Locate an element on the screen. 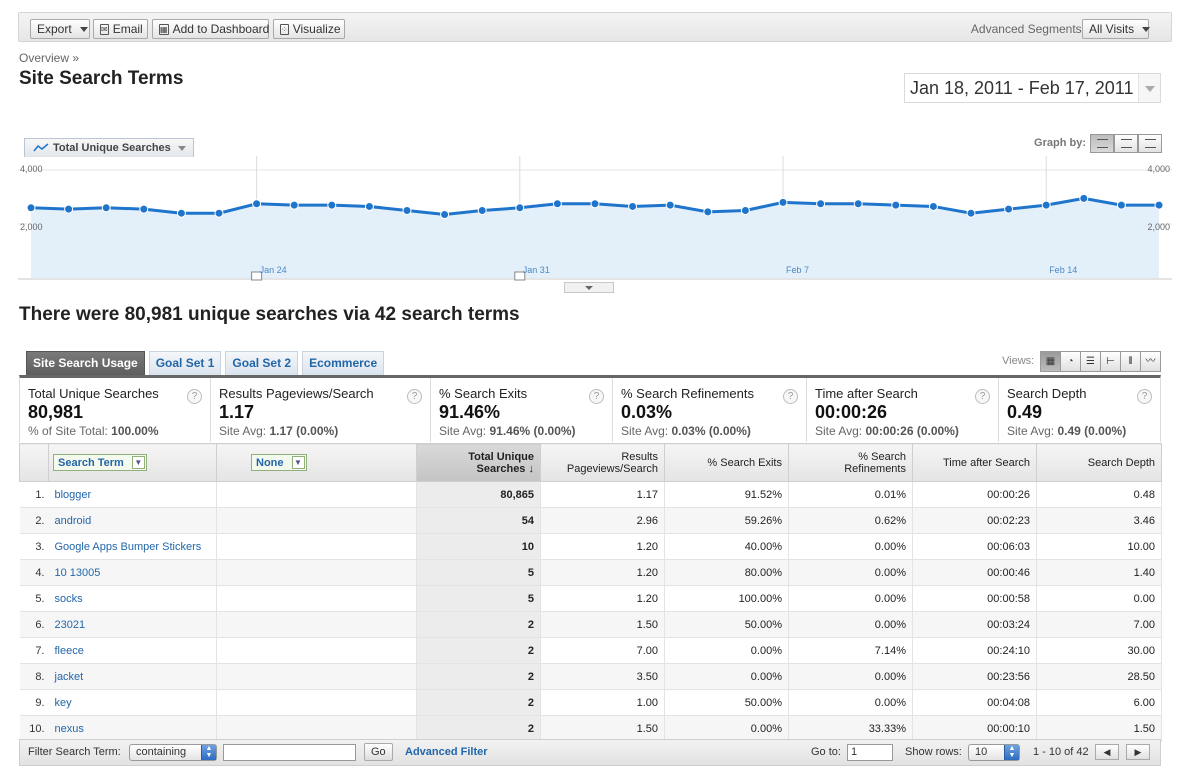 This screenshot has height=778, width=1179. search-term-link: 23021 is located at coordinates (132, 624).